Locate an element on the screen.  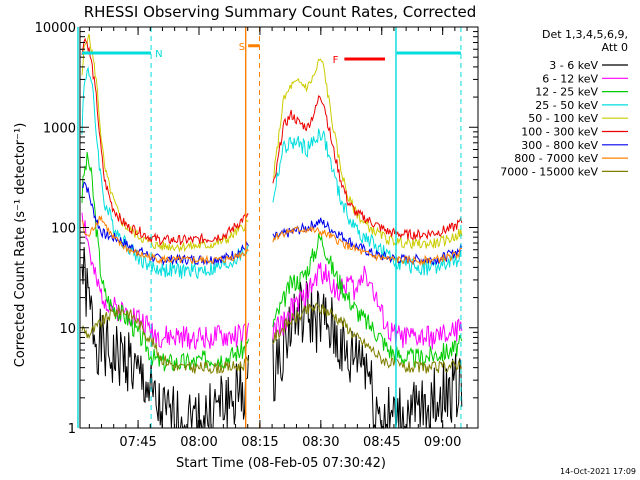
x-tick-label-5: 09:00 is located at coordinates (442, 442).